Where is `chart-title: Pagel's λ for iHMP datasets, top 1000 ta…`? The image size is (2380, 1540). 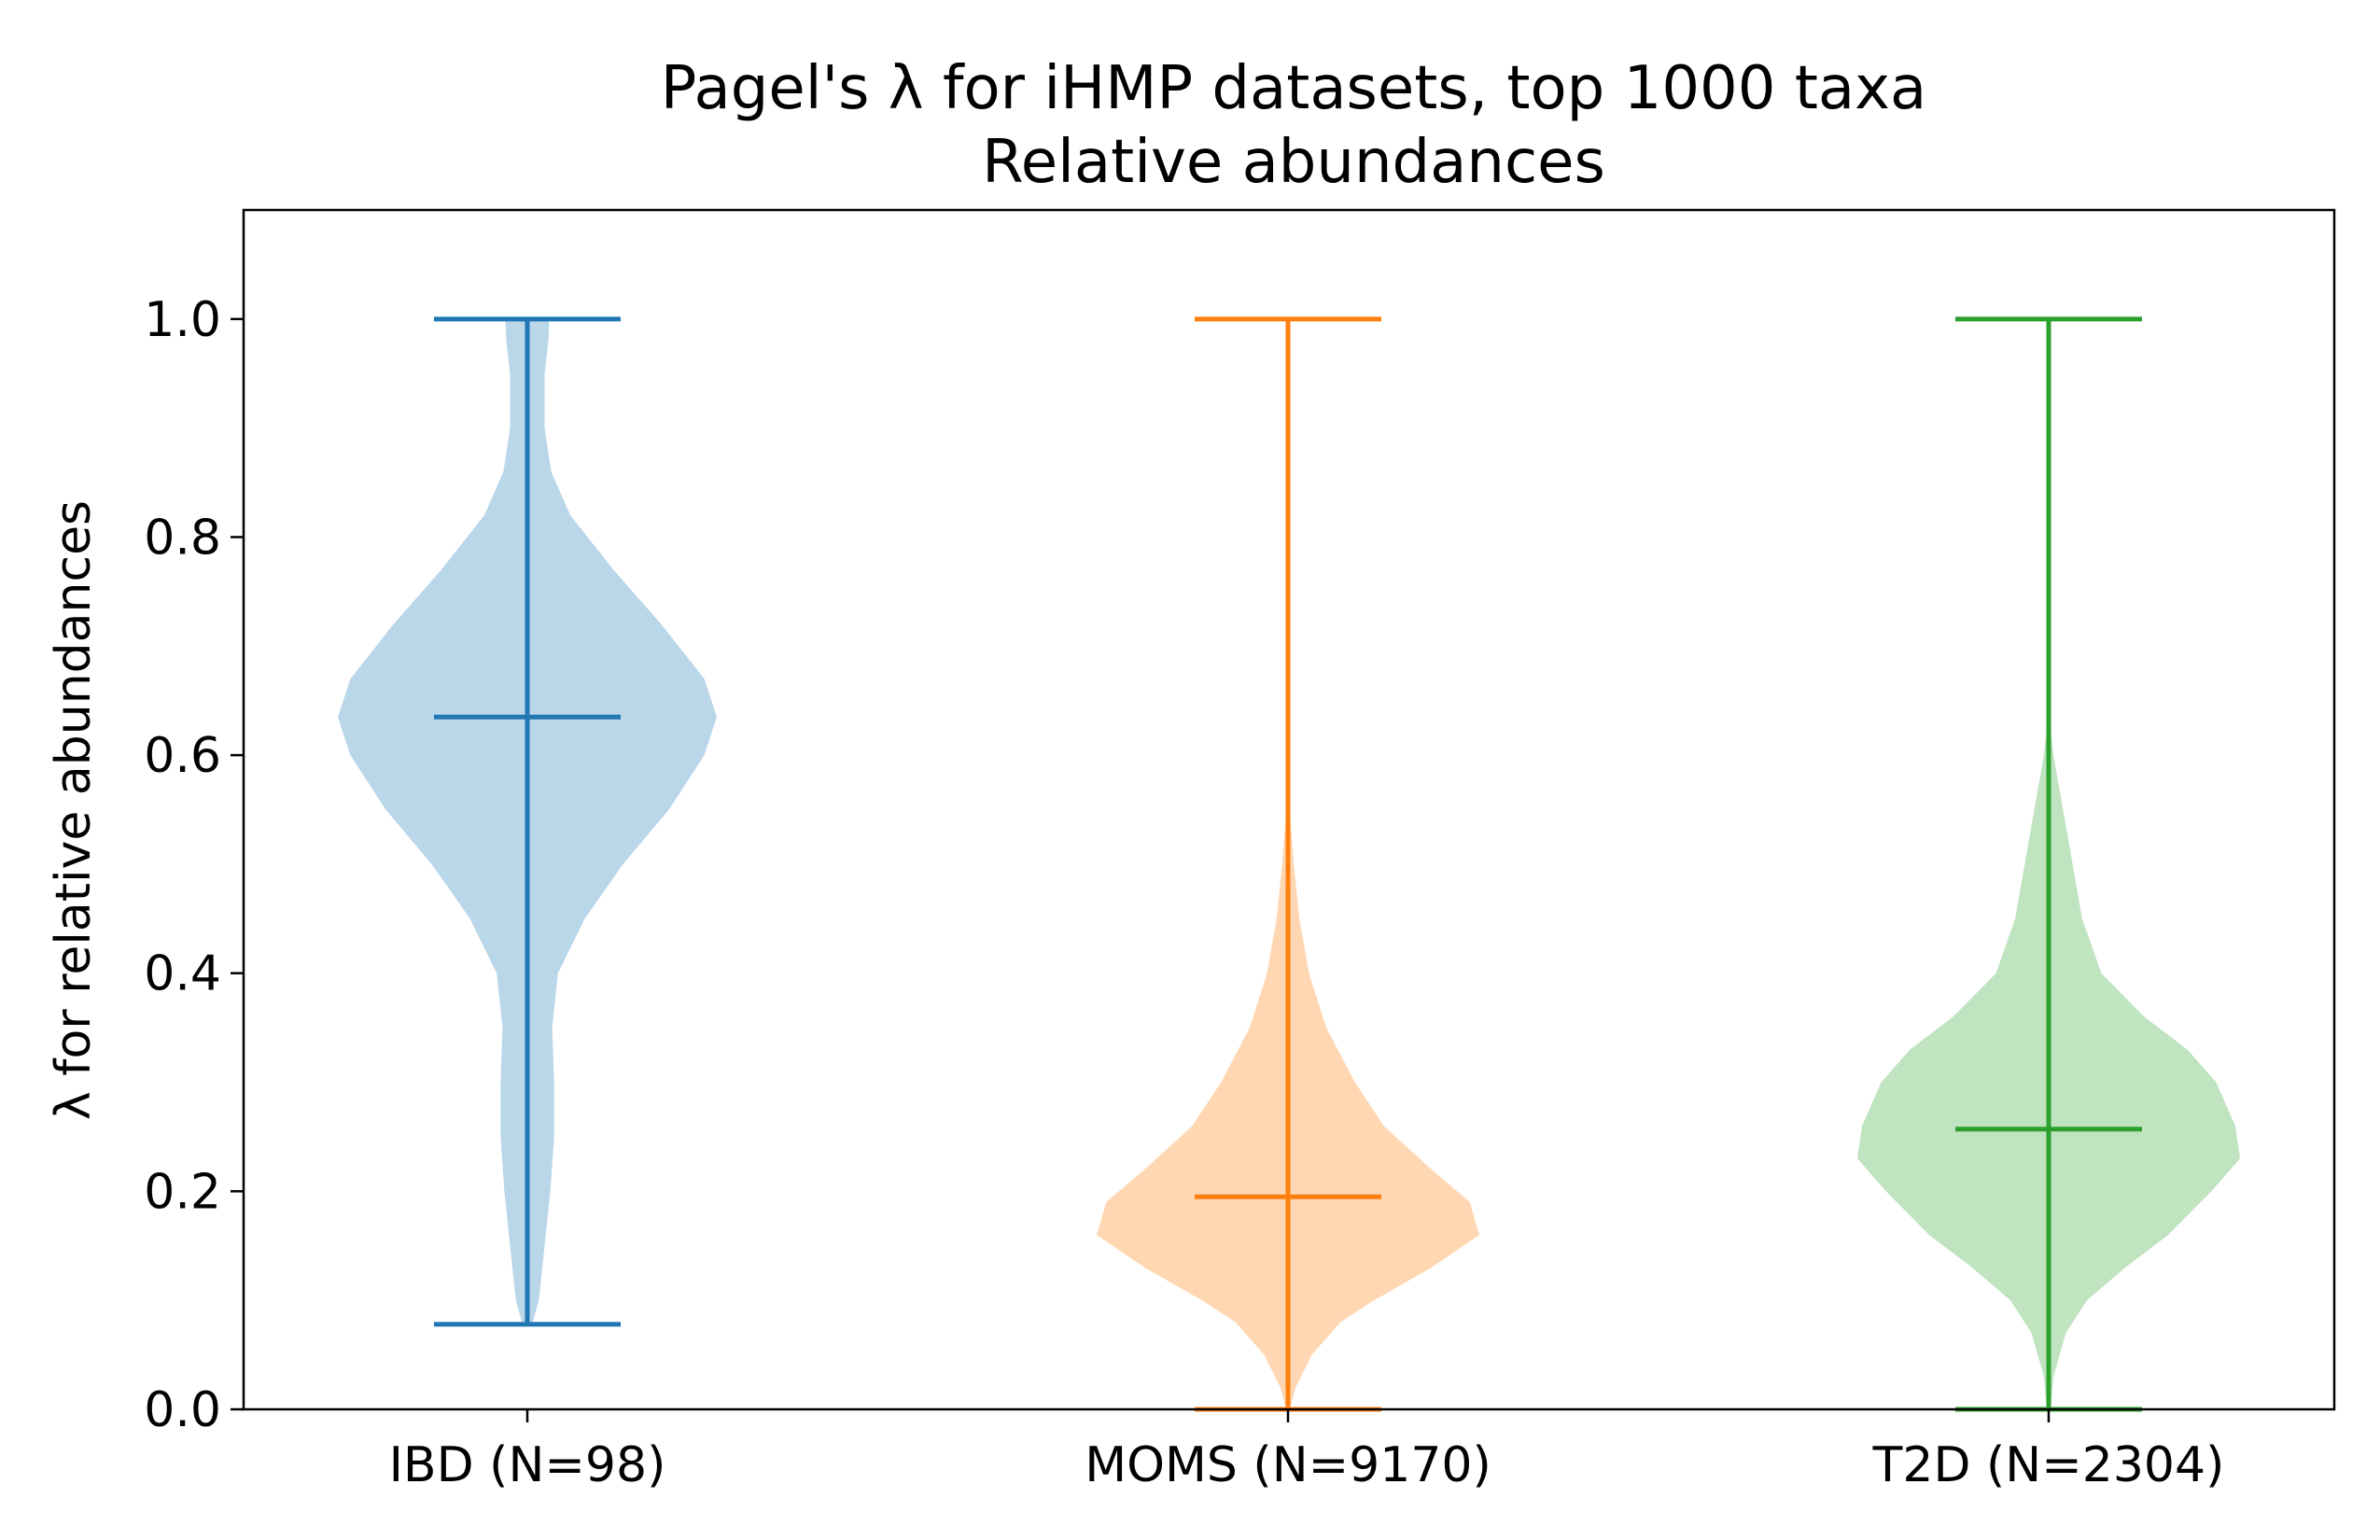
chart-title: Pagel's λ for iHMP datasets, top 1000 ta… is located at coordinates (1293, 88).